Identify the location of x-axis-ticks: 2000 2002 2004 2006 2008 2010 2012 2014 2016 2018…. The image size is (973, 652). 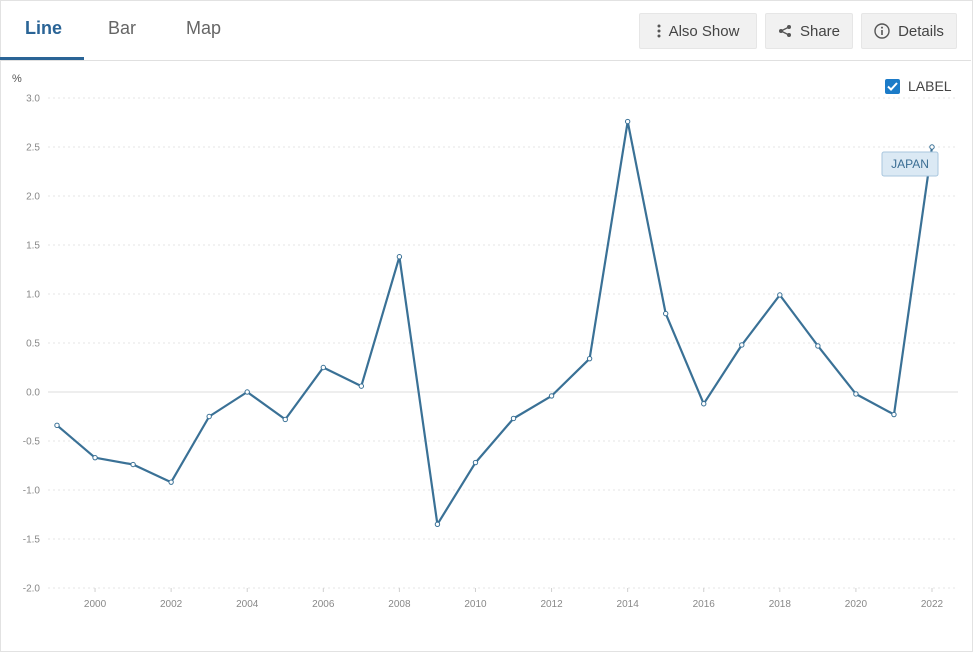
(514, 599).